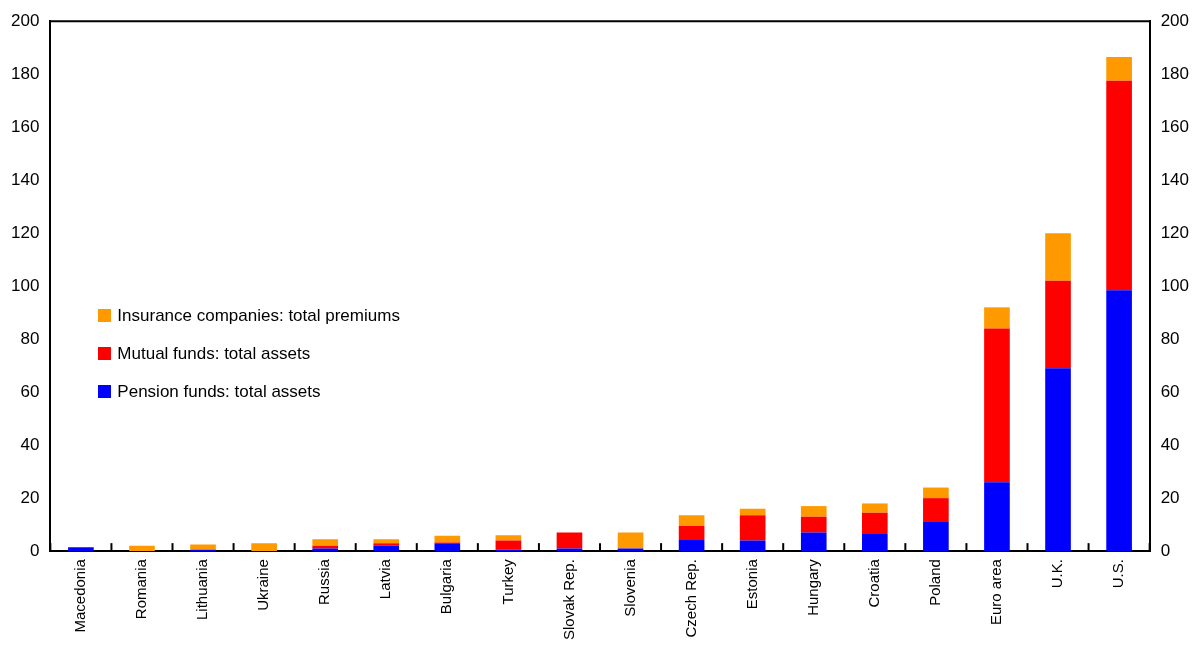 Image resolution: width=1200 pixels, height=651 pixels. What do you see at coordinates (1118, 574) in the screenshot?
I see `x-tick-label: U.S.` at bounding box center [1118, 574].